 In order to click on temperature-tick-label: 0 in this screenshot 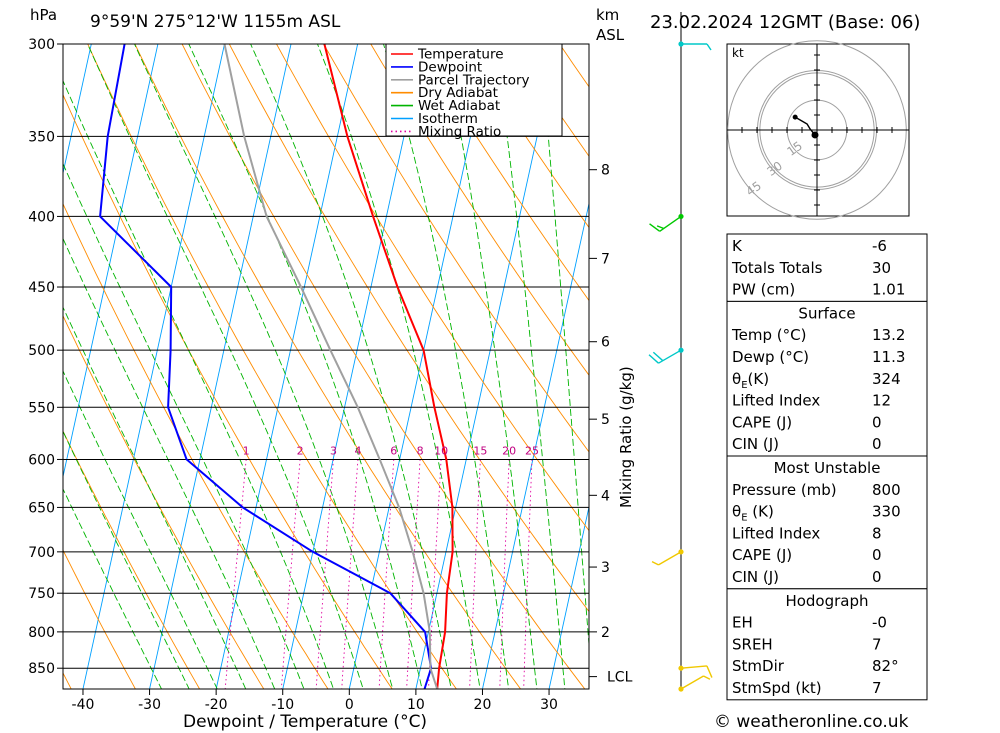, I will do `click(349, 705)`.